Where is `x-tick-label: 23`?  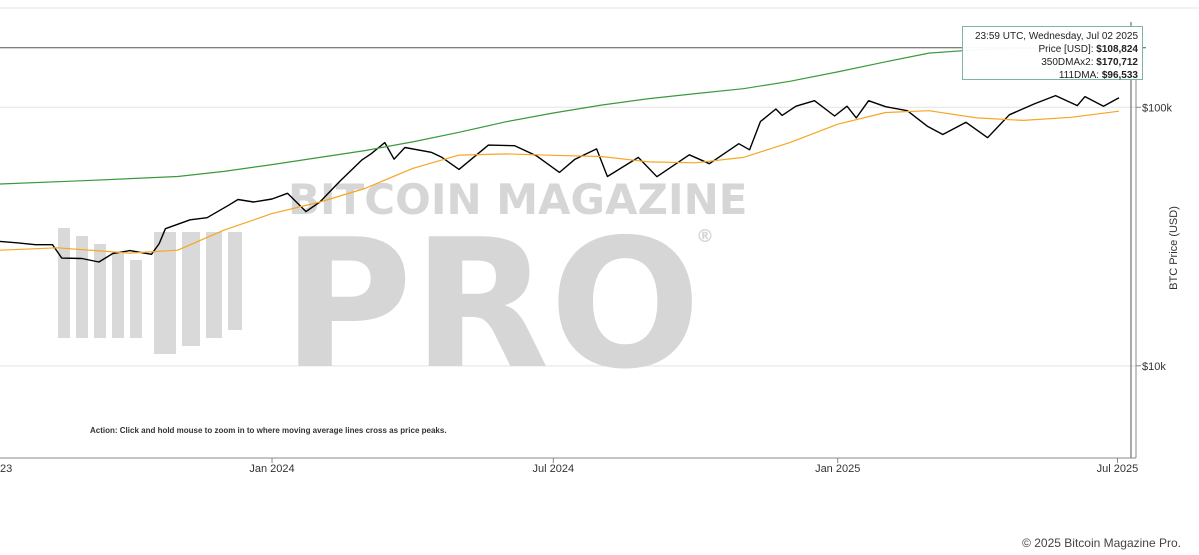
x-tick-label: 23 is located at coordinates (6, 469).